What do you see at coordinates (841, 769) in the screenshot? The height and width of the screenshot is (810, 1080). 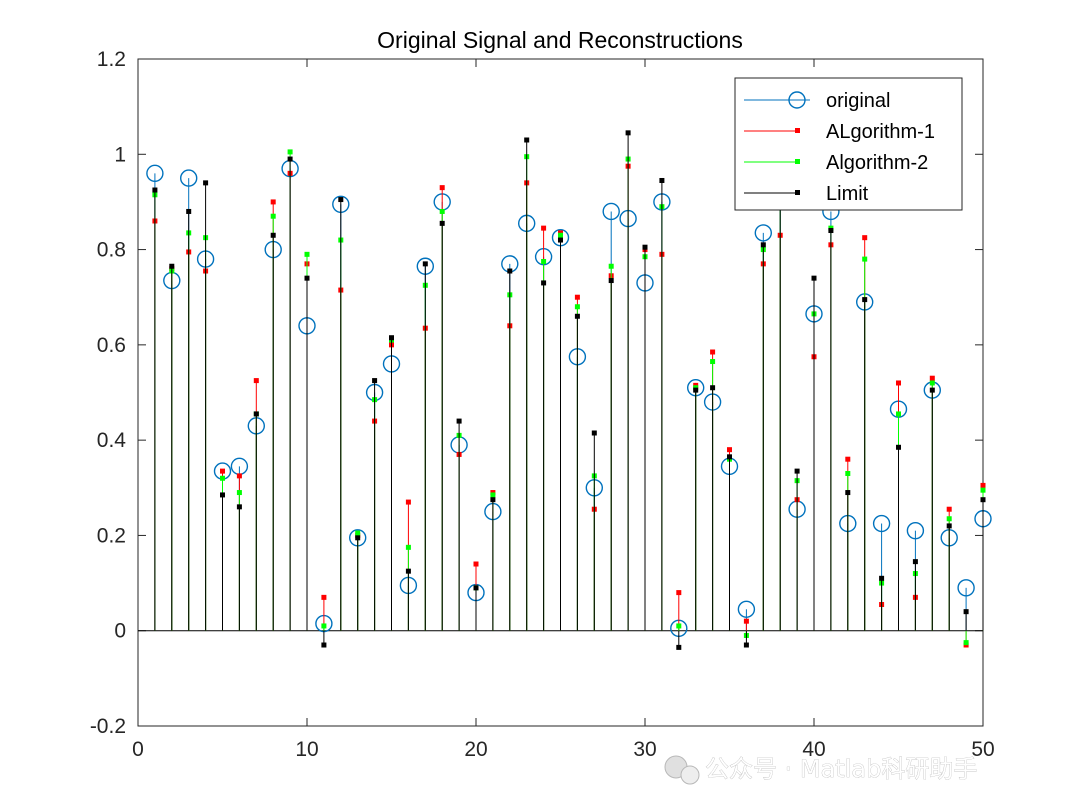 I see `watermark-text: 公众号 · Matlab科研助手` at bounding box center [841, 769].